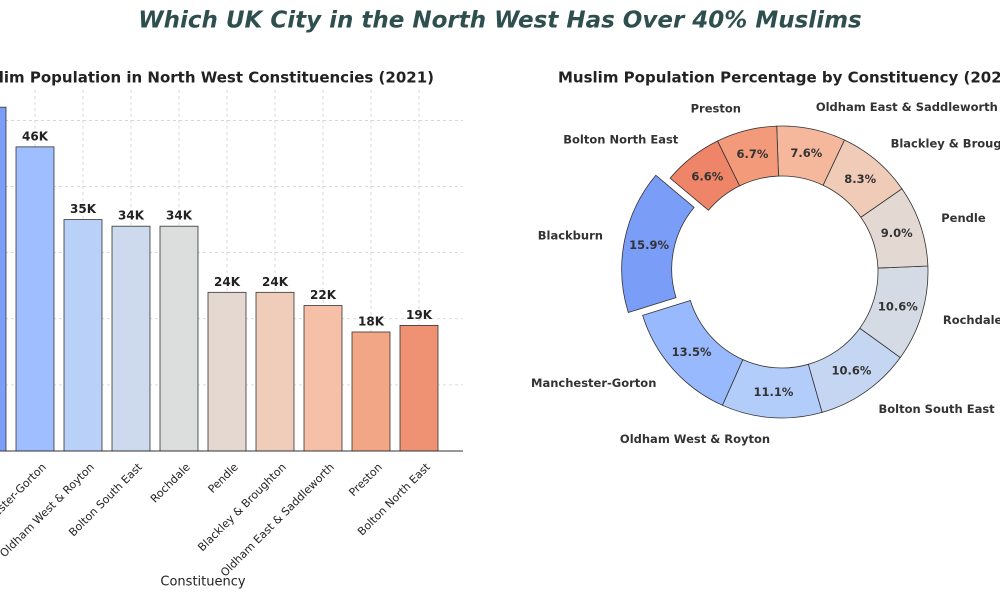  I want to click on data-label: 9.0%, so click(897, 233).